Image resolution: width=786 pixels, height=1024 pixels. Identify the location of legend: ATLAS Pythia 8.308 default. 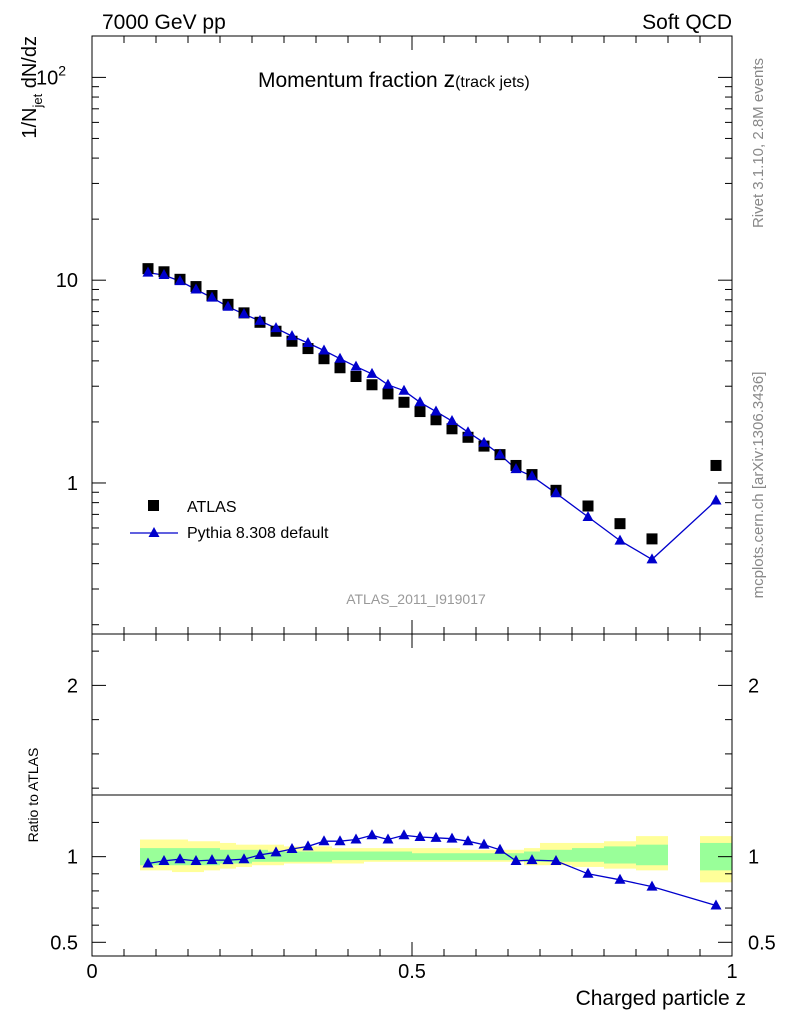
(229, 520).